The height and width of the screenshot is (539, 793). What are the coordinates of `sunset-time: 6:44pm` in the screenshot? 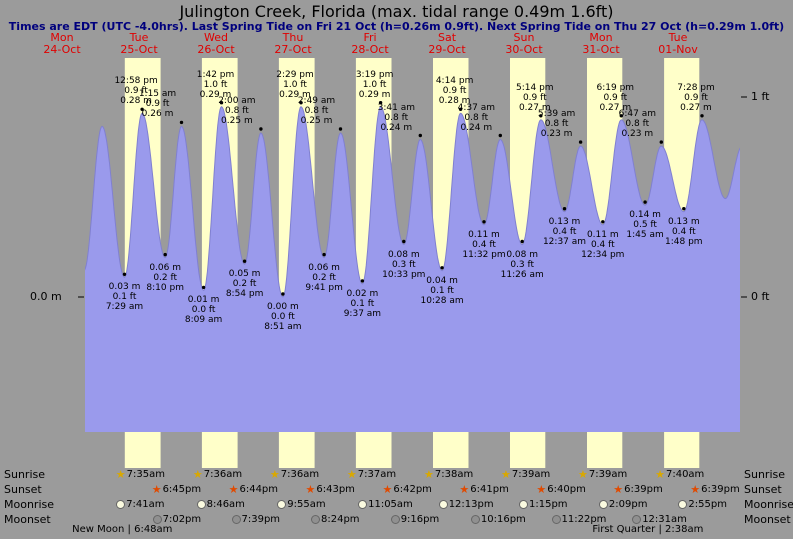 It's located at (259, 489).